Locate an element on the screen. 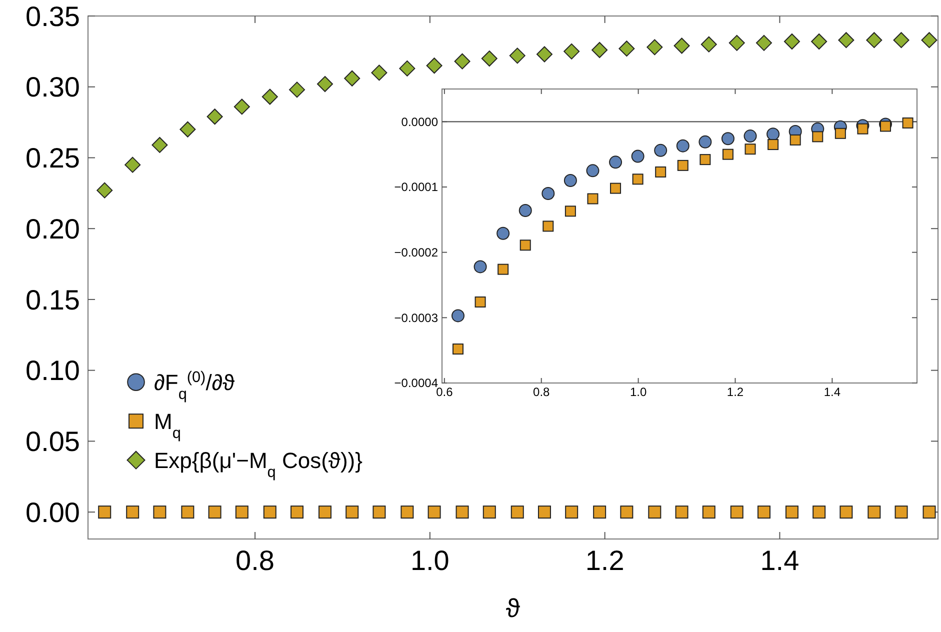  y-tick-label: 0.20 is located at coordinates (53, 228).